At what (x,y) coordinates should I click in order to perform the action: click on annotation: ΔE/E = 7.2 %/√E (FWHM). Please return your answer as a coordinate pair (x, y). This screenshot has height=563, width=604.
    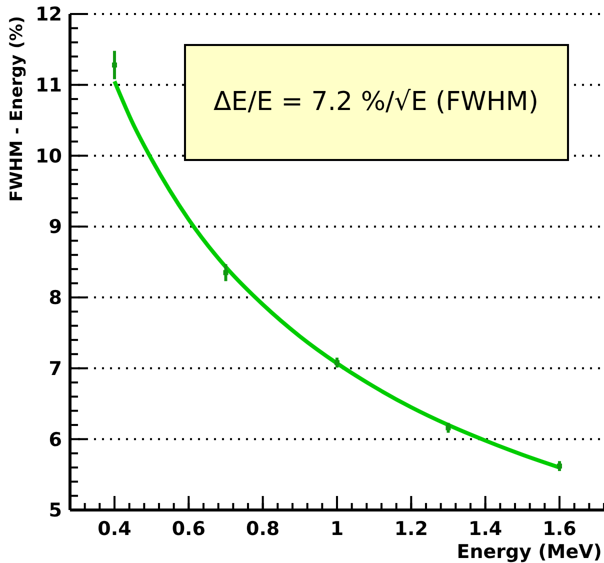
    Looking at the image, I should click on (376, 102).